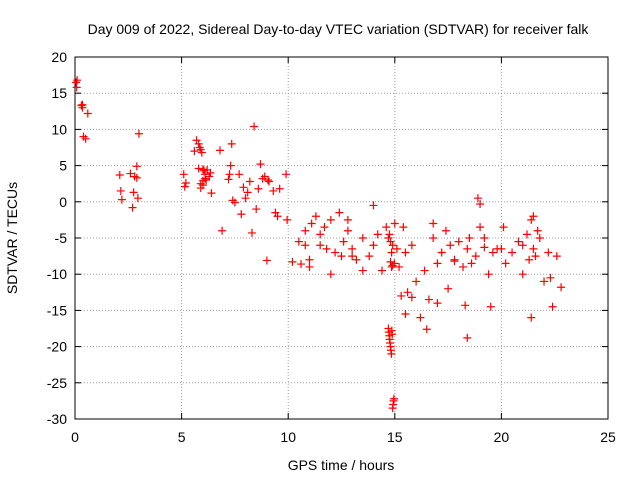 The height and width of the screenshot is (480, 640). What do you see at coordinates (57, 383) in the screenshot?
I see `y-tick-label: -25` at bounding box center [57, 383].